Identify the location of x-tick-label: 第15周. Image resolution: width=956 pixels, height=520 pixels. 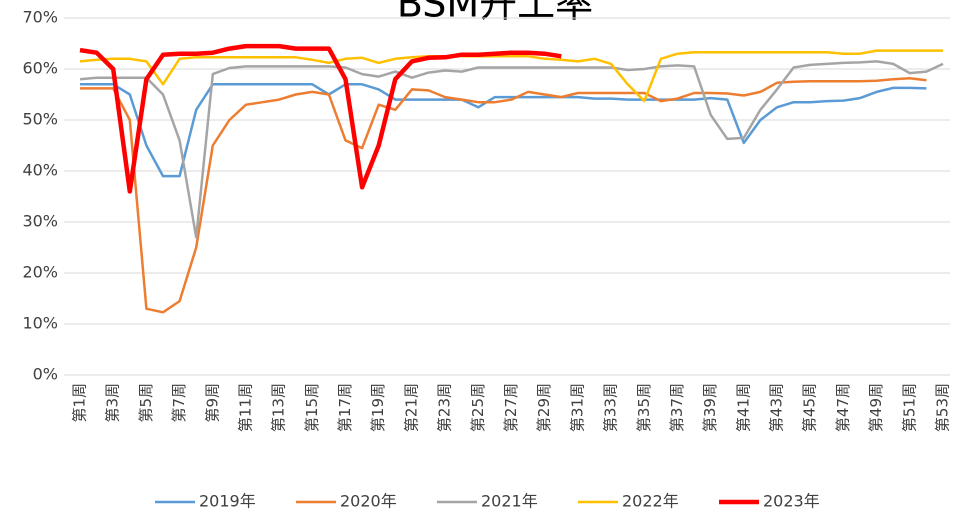
(312, 407).